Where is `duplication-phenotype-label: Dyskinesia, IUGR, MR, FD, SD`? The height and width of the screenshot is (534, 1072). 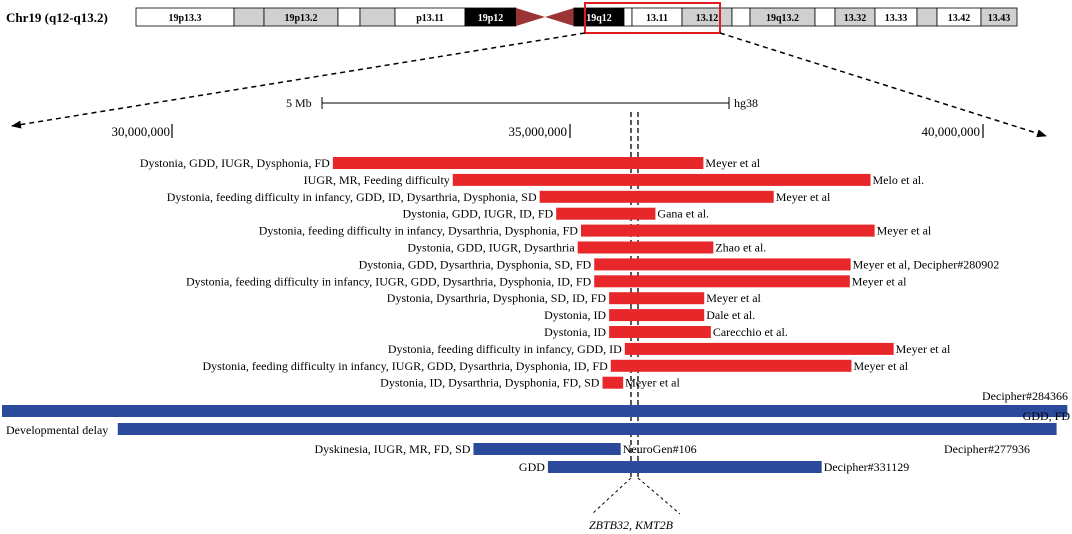 duplication-phenotype-label: Dyskinesia, IUGR, MR, FD, SD is located at coordinates (392, 449).